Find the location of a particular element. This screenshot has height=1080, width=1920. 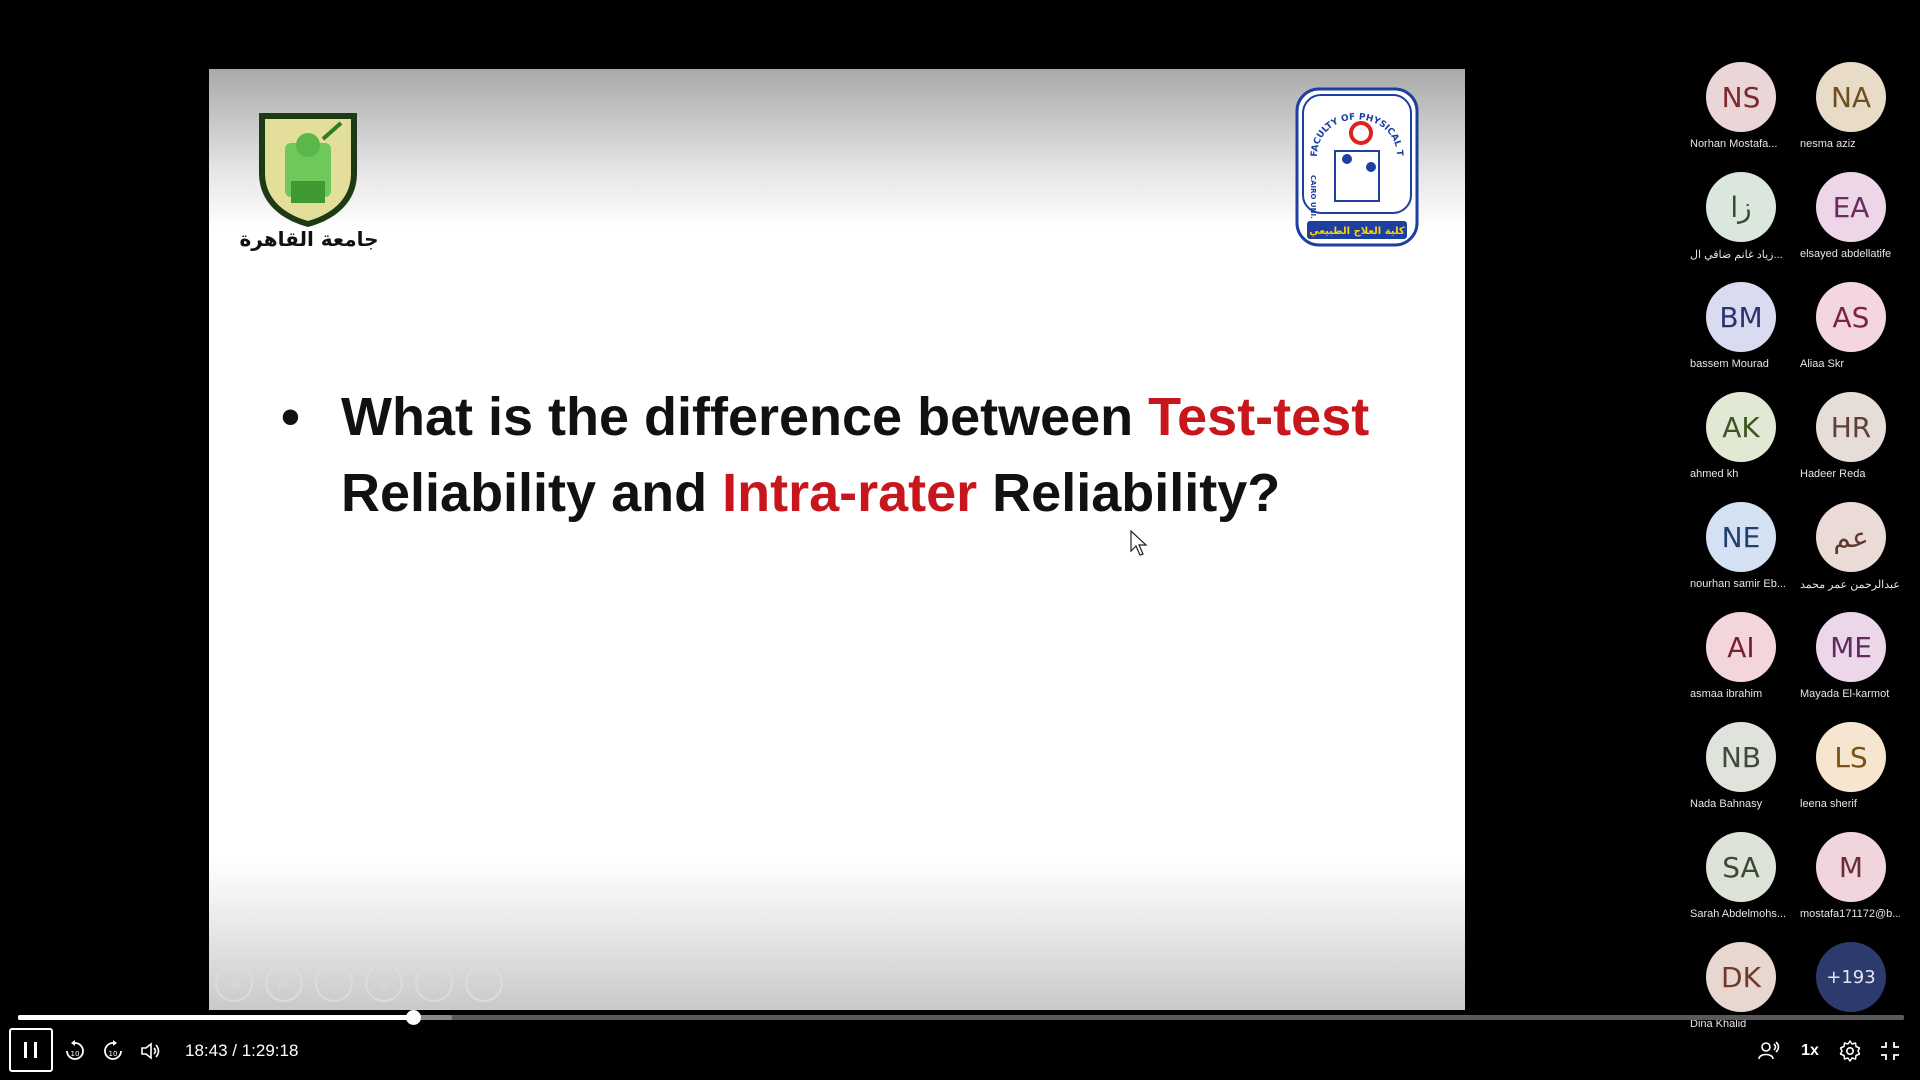

avatar: NA is located at coordinates (1851, 97).